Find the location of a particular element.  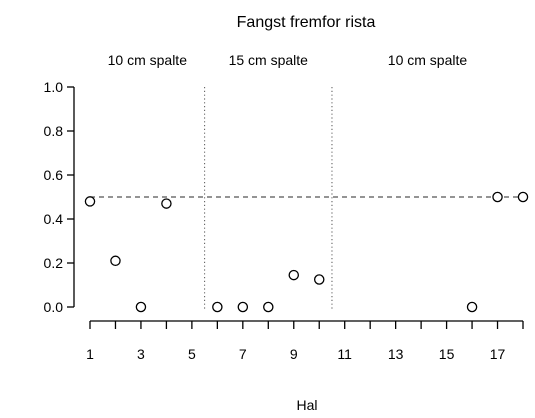

x-tick-label: 3 is located at coordinates (141, 354).